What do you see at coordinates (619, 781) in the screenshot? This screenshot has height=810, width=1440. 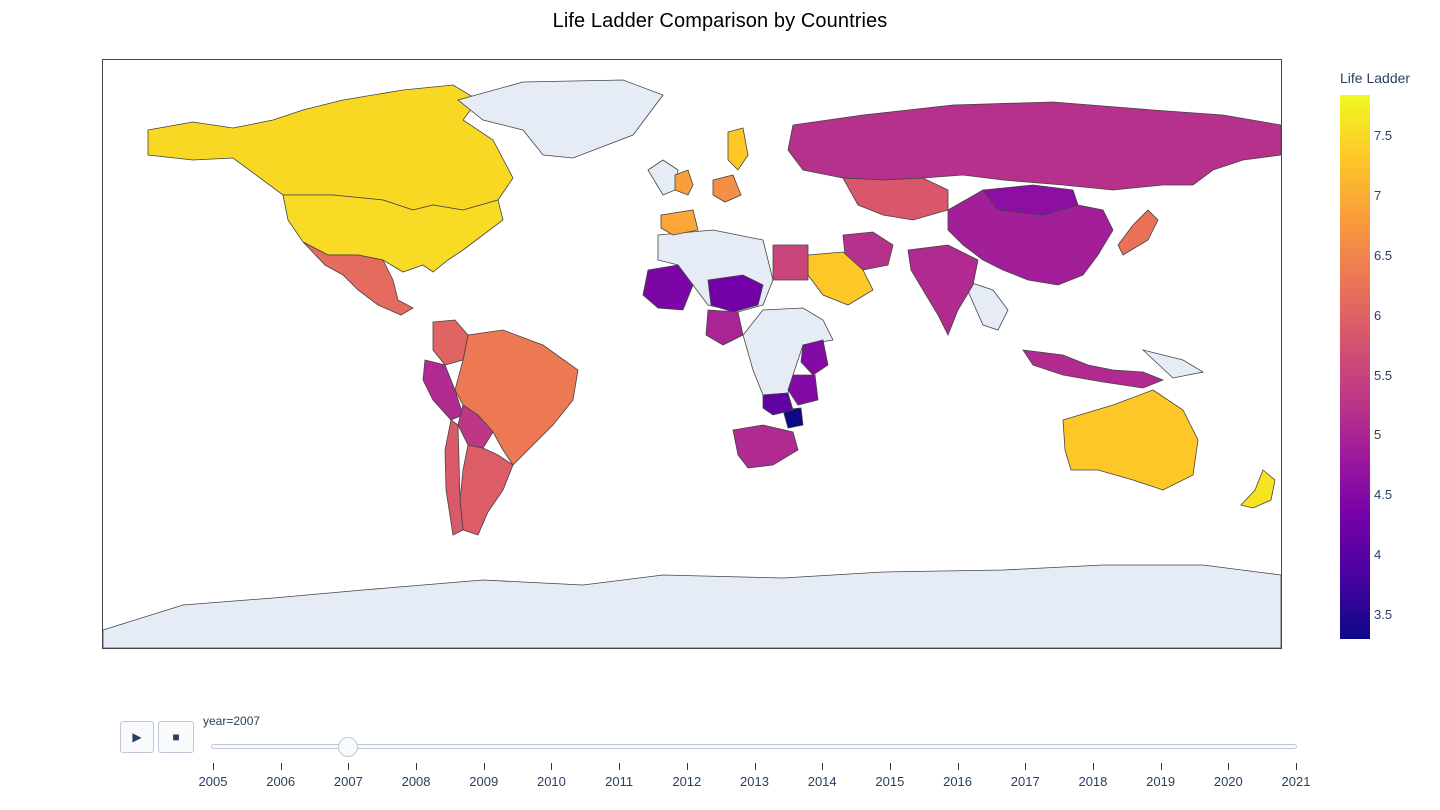 I see `slider-year-label: 2011` at bounding box center [619, 781].